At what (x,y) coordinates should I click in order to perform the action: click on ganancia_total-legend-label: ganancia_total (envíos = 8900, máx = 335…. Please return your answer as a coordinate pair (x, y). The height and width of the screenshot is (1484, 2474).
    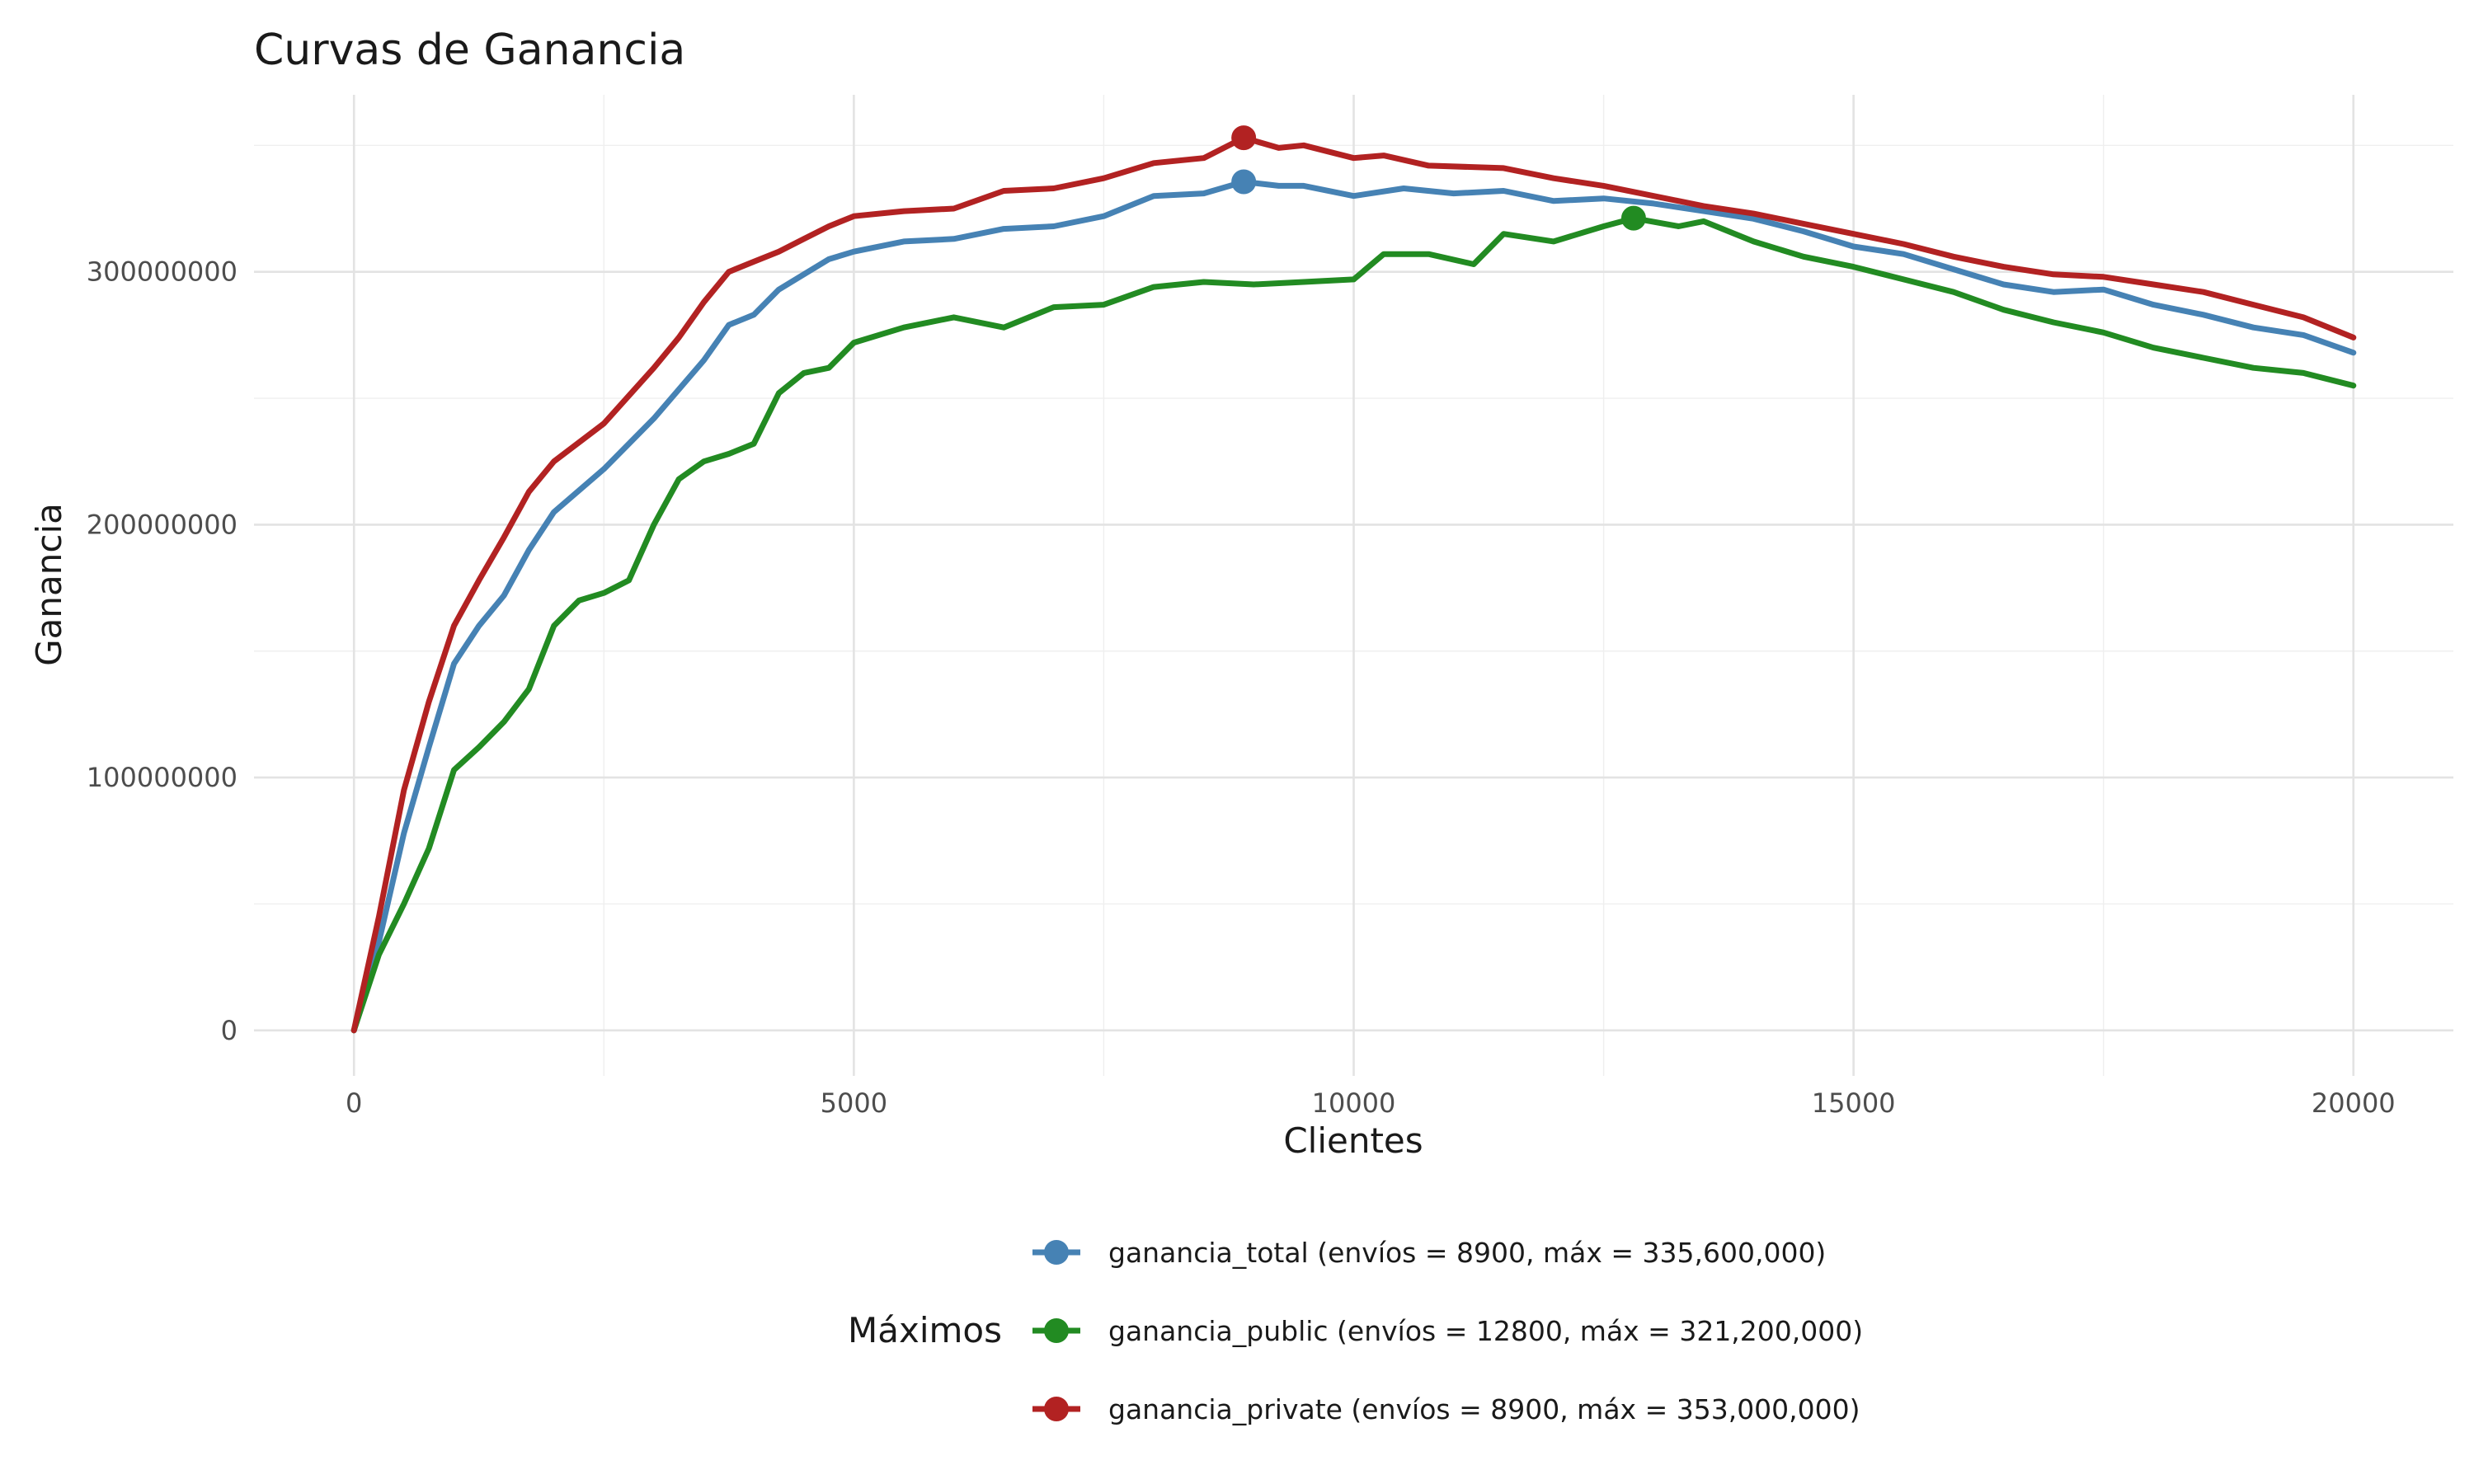
    Looking at the image, I should click on (1467, 1253).